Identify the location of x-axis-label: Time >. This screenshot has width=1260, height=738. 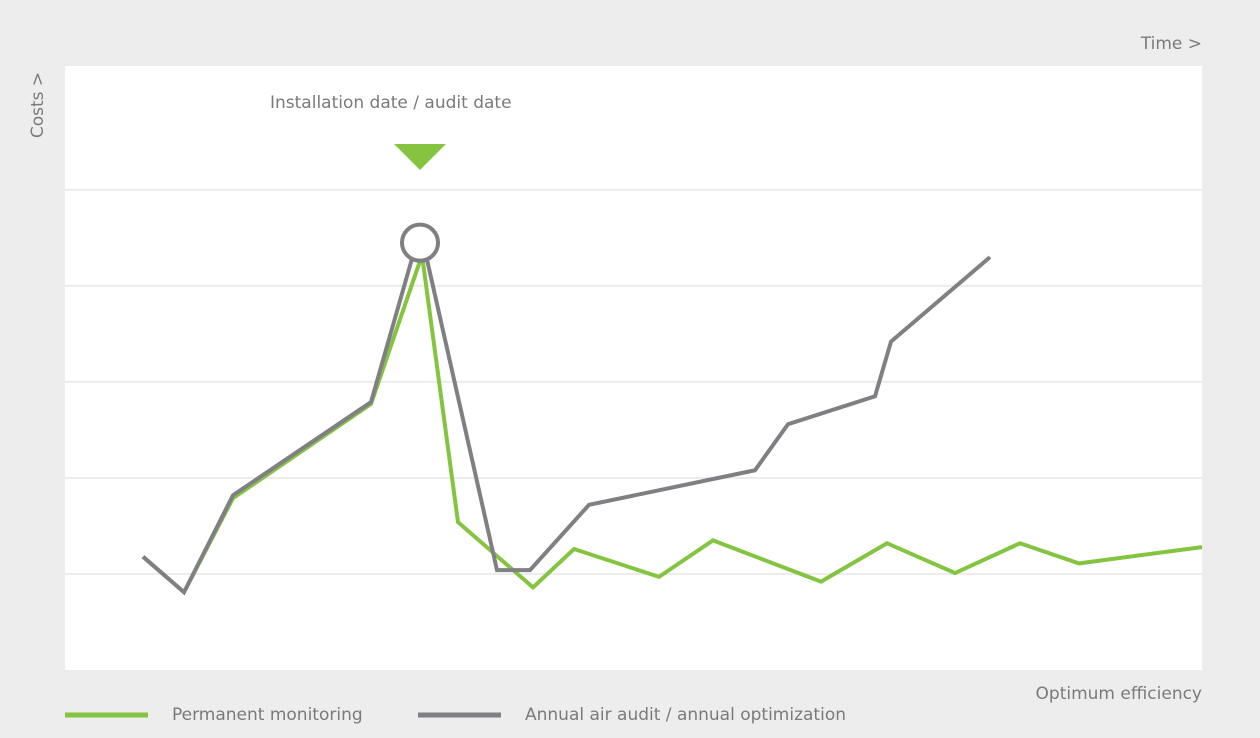
(1171, 44).